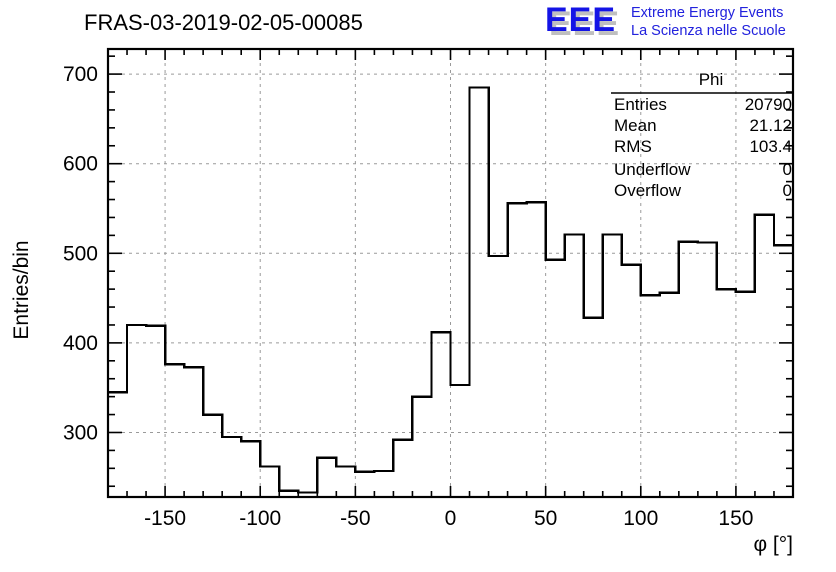 The width and height of the screenshot is (836, 572). I want to click on eee-logo-line1: Extreme Energy Events, so click(707, 13).